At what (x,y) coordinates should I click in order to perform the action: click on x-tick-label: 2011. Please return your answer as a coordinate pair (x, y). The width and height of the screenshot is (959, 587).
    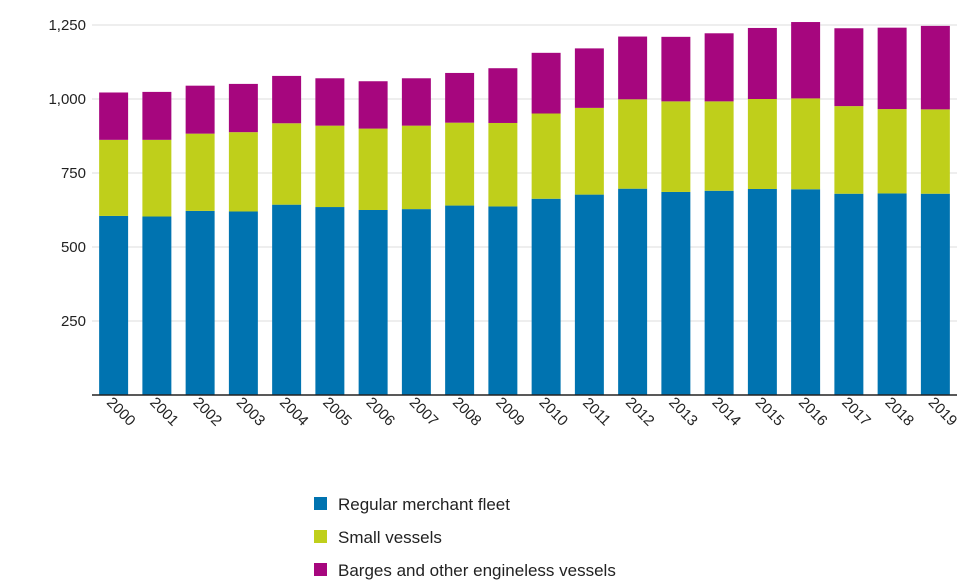
    Looking at the image, I should click on (596, 411).